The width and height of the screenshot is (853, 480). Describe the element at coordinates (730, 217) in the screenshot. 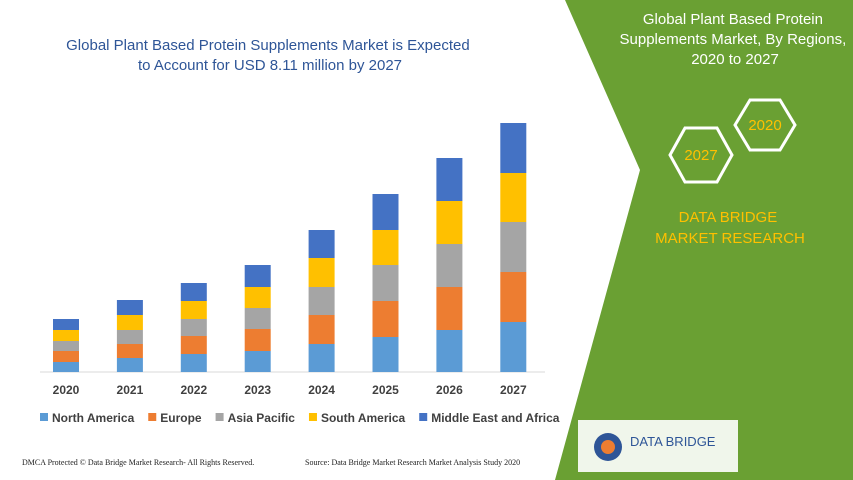

I see `brand-line: DATA BRIDGE` at that location.